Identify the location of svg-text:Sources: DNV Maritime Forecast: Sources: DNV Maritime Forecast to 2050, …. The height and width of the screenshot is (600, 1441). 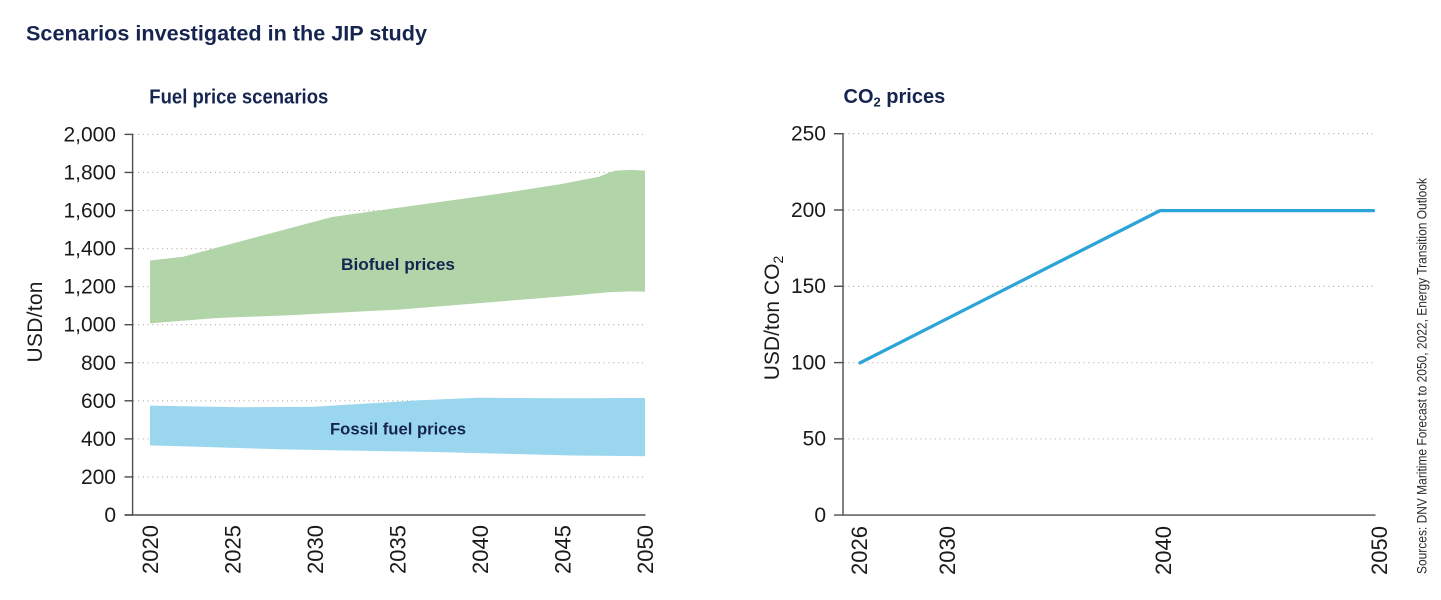
(1422, 376).